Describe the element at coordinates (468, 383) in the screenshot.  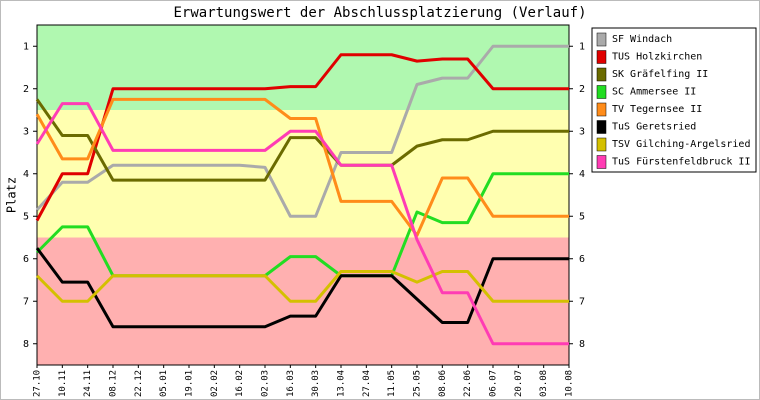
I see `x-tick-label: 22.06` at that location.